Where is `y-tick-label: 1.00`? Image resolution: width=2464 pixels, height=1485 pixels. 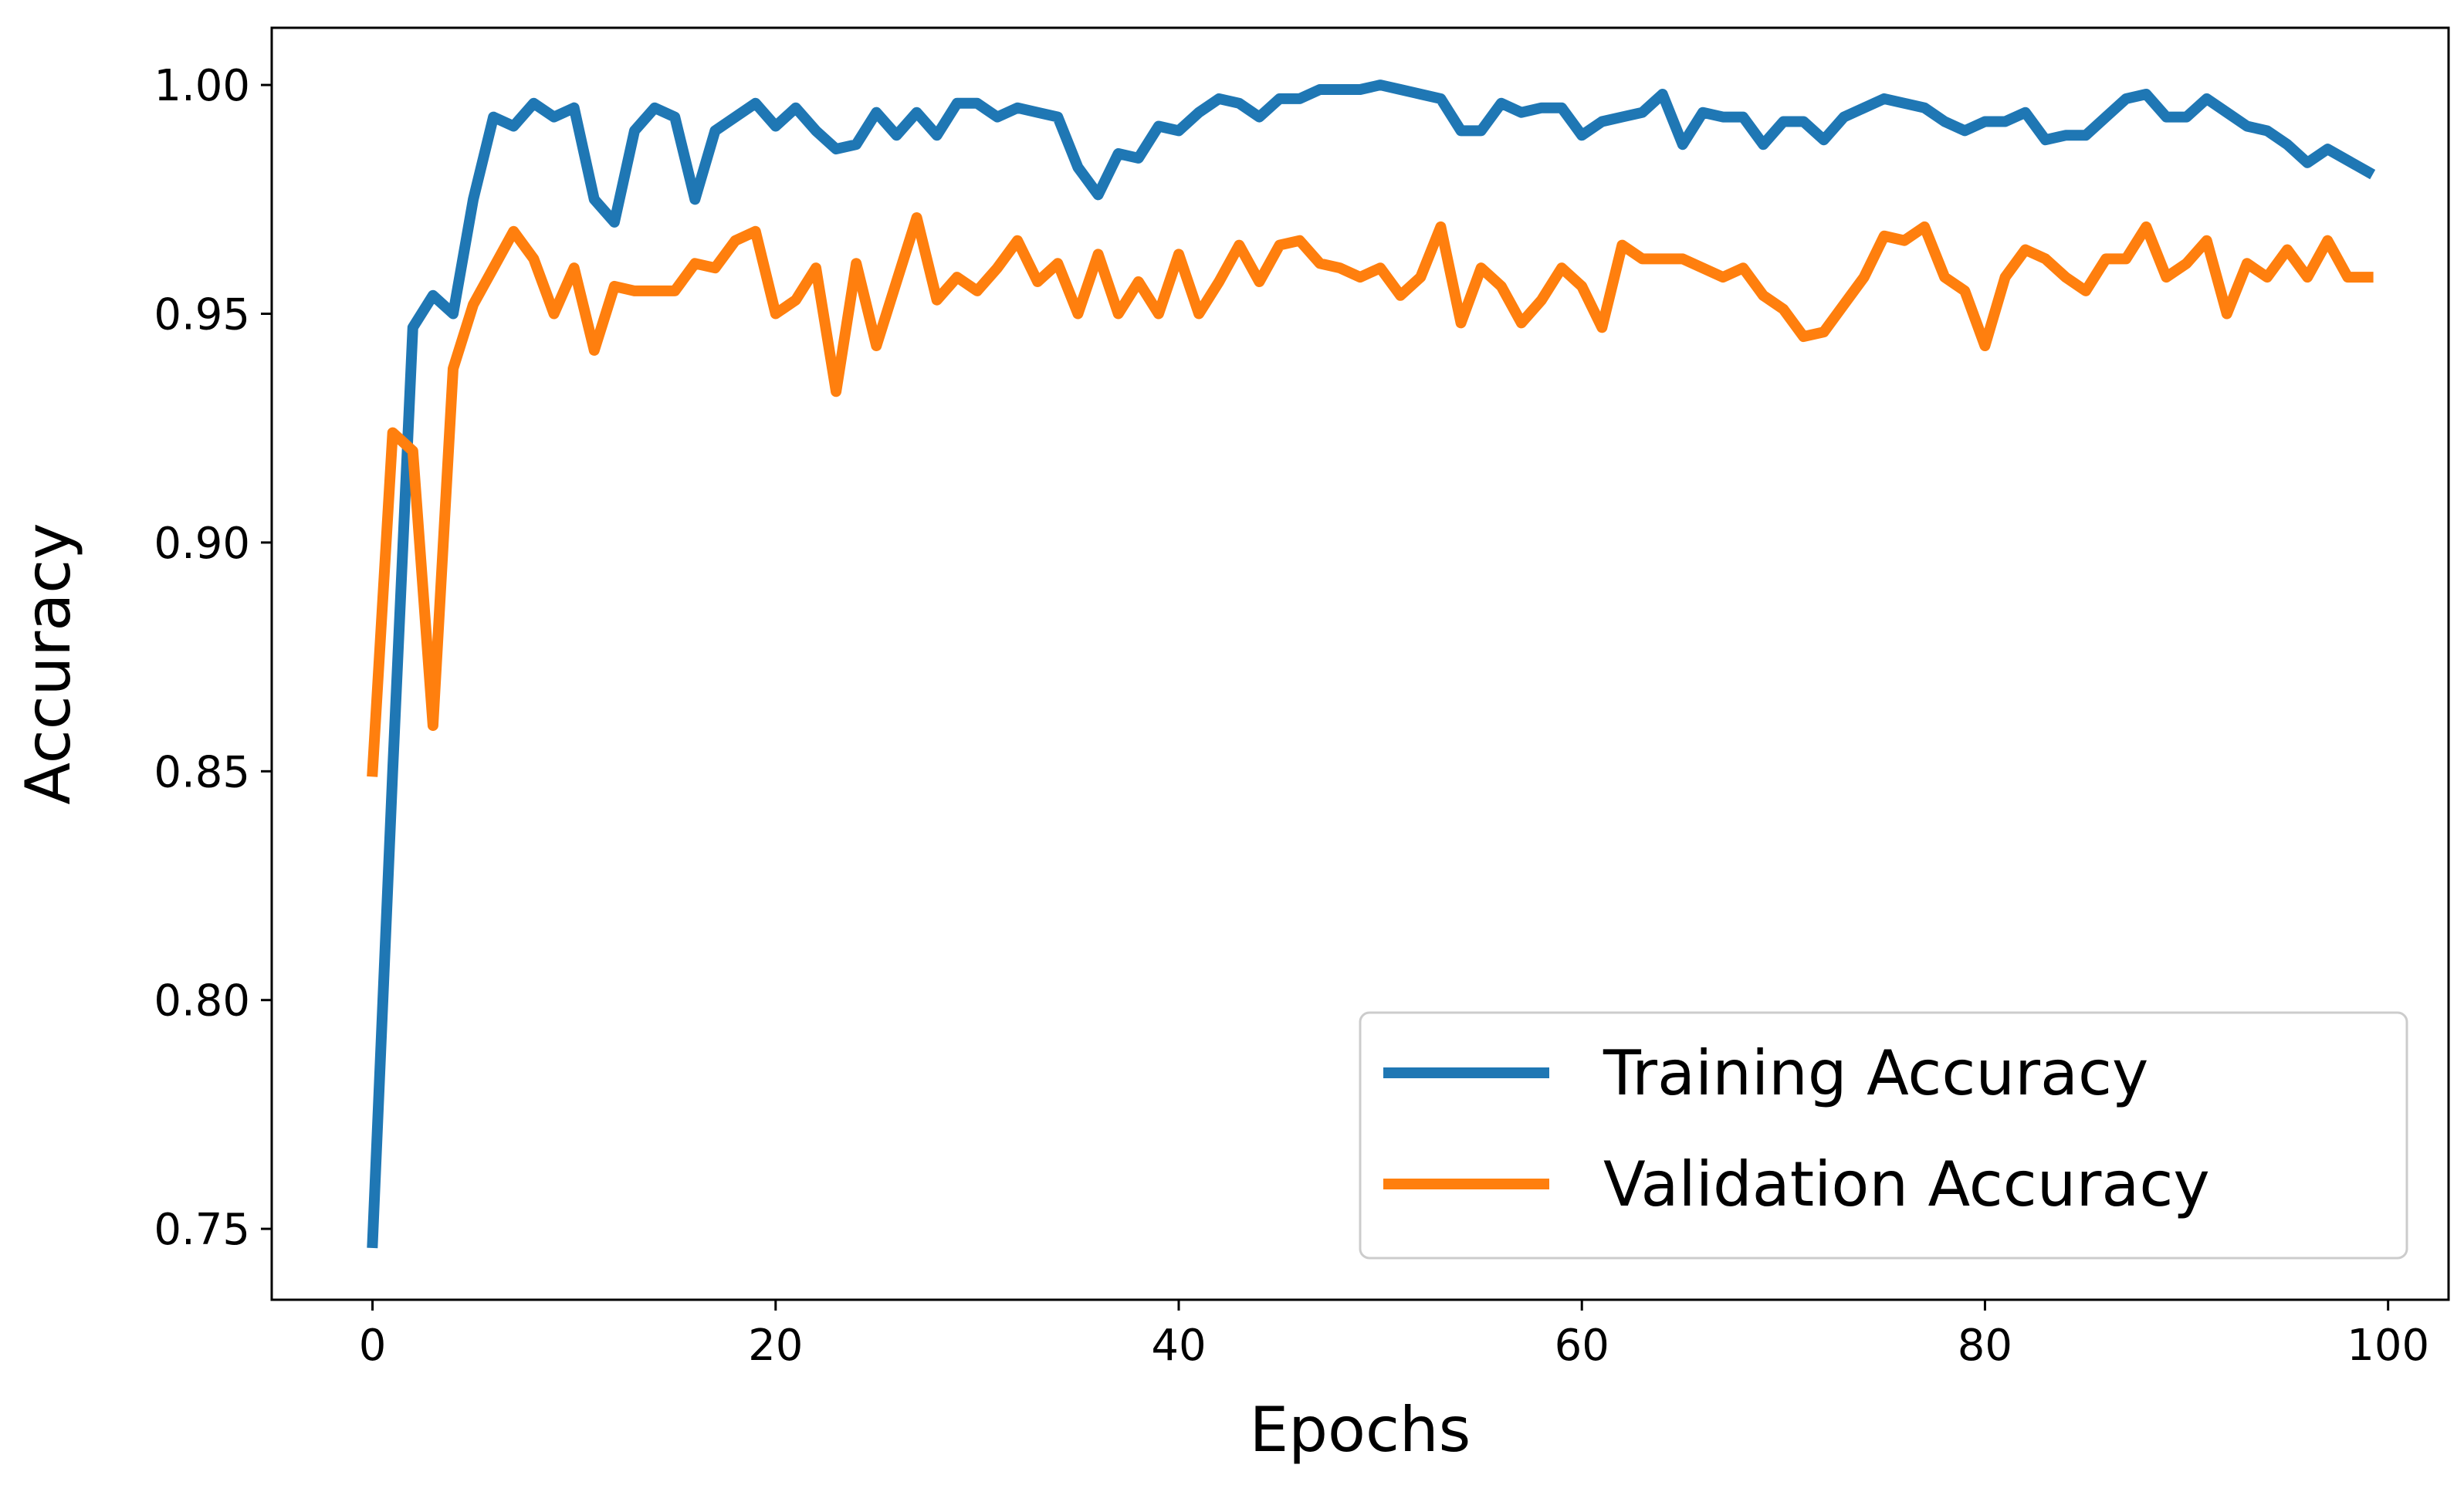 y-tick-label: 1.00 is located at coordinates (202, 86).